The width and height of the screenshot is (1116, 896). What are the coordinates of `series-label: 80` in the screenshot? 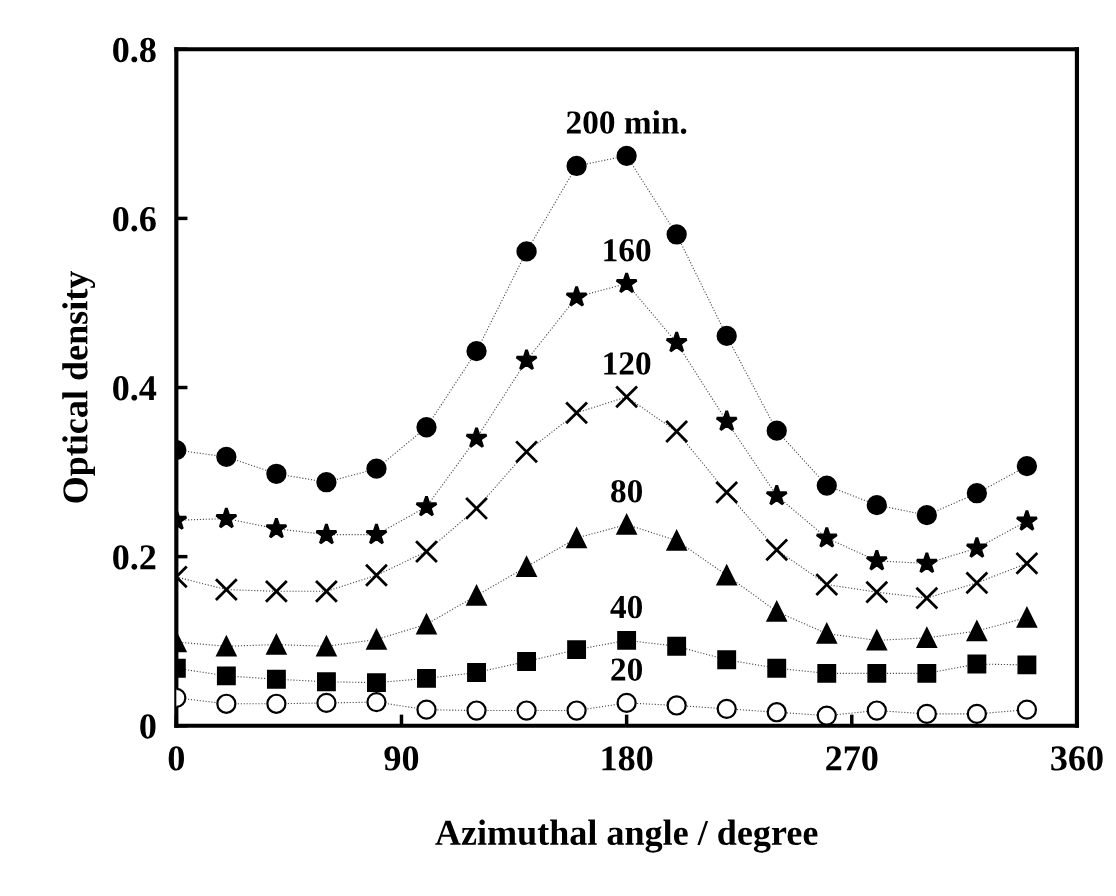 It's located at (627, 491).